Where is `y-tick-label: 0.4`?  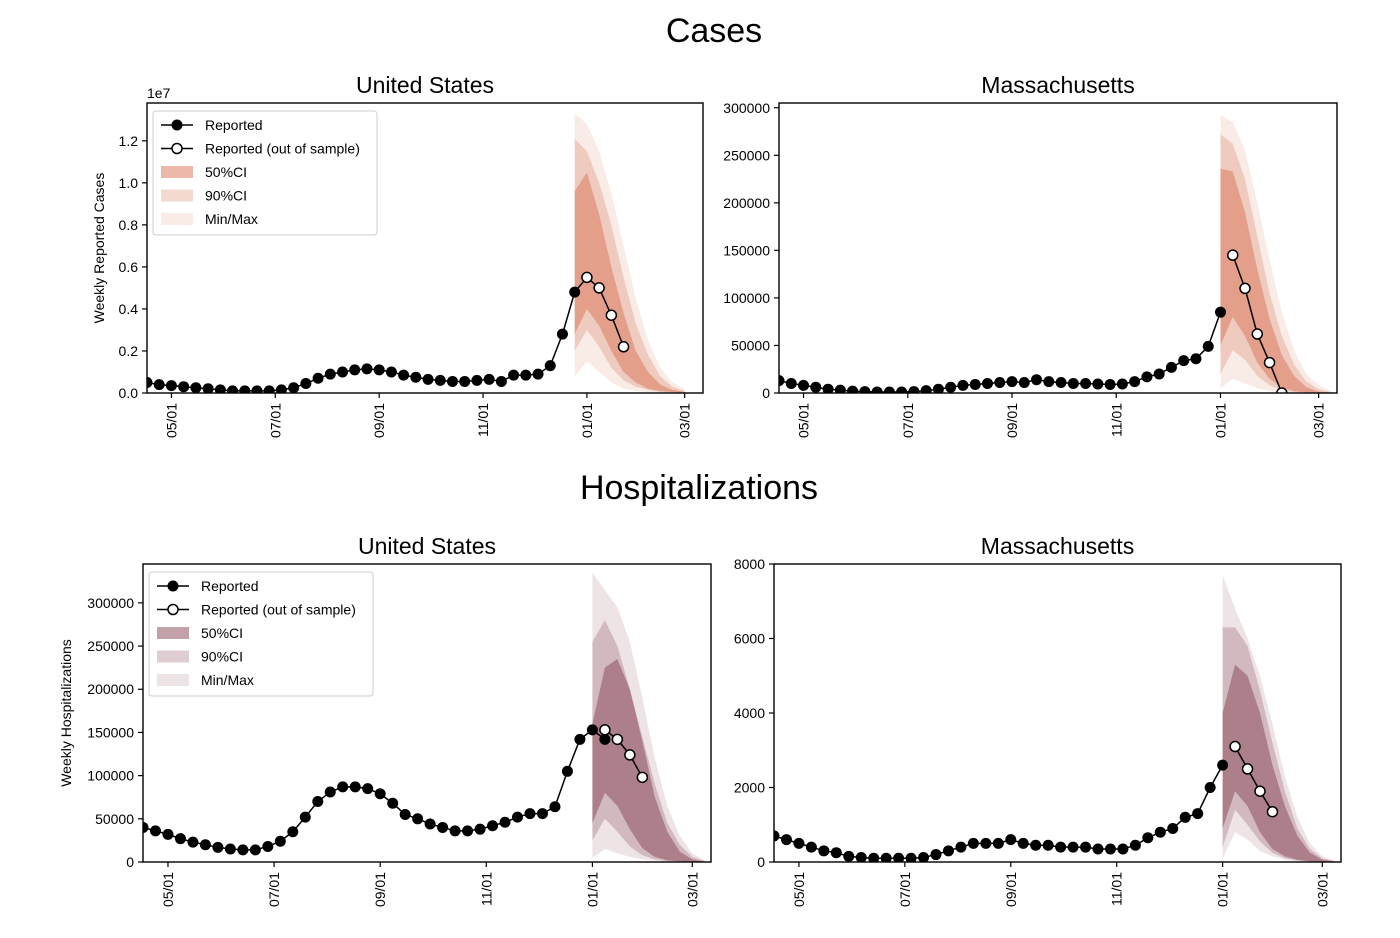 y-tick-label: 0.4 is located at coordinates (129, 309).